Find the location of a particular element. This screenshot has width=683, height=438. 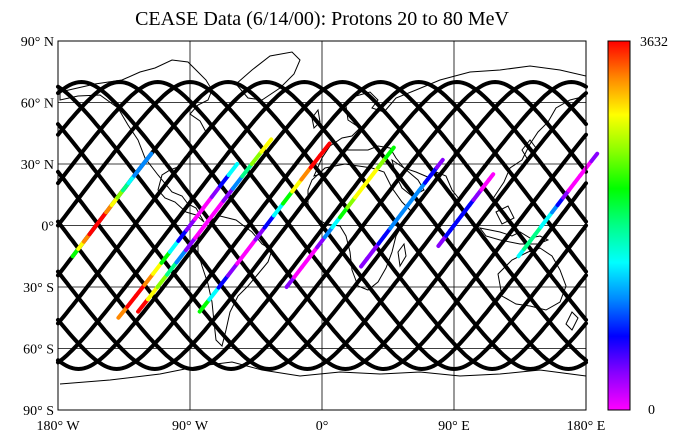

x-tick-label-3: 90° E is located at coordinates (454, 426).